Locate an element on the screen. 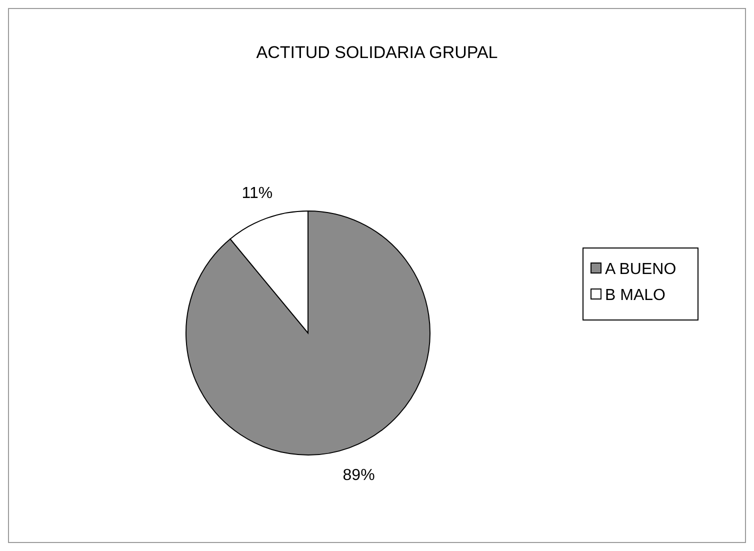 The width and height of the screenshot is (754, 551). data-label: 89% is located at coordinates (358, 475).